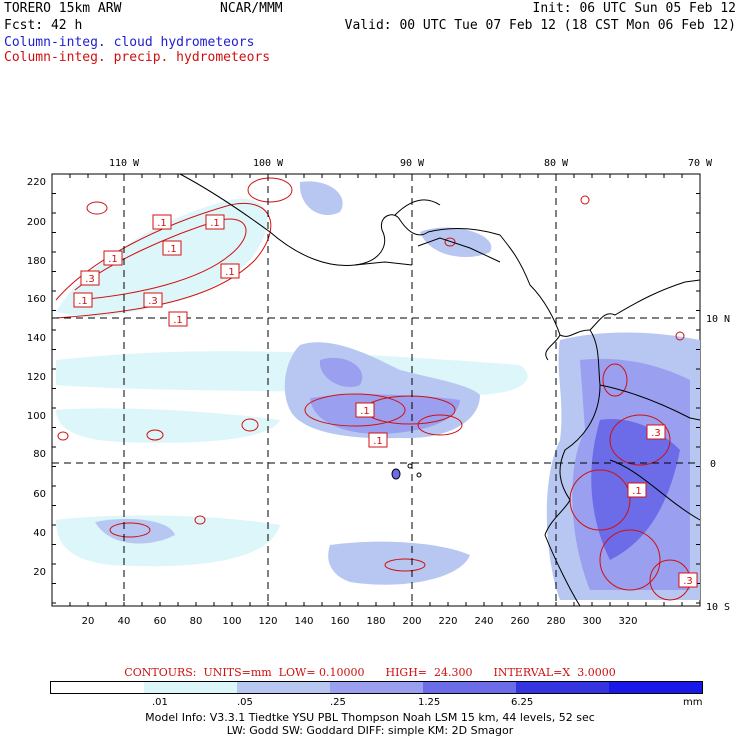  I want to click on x-tick-label: 300, so click(591, 621).